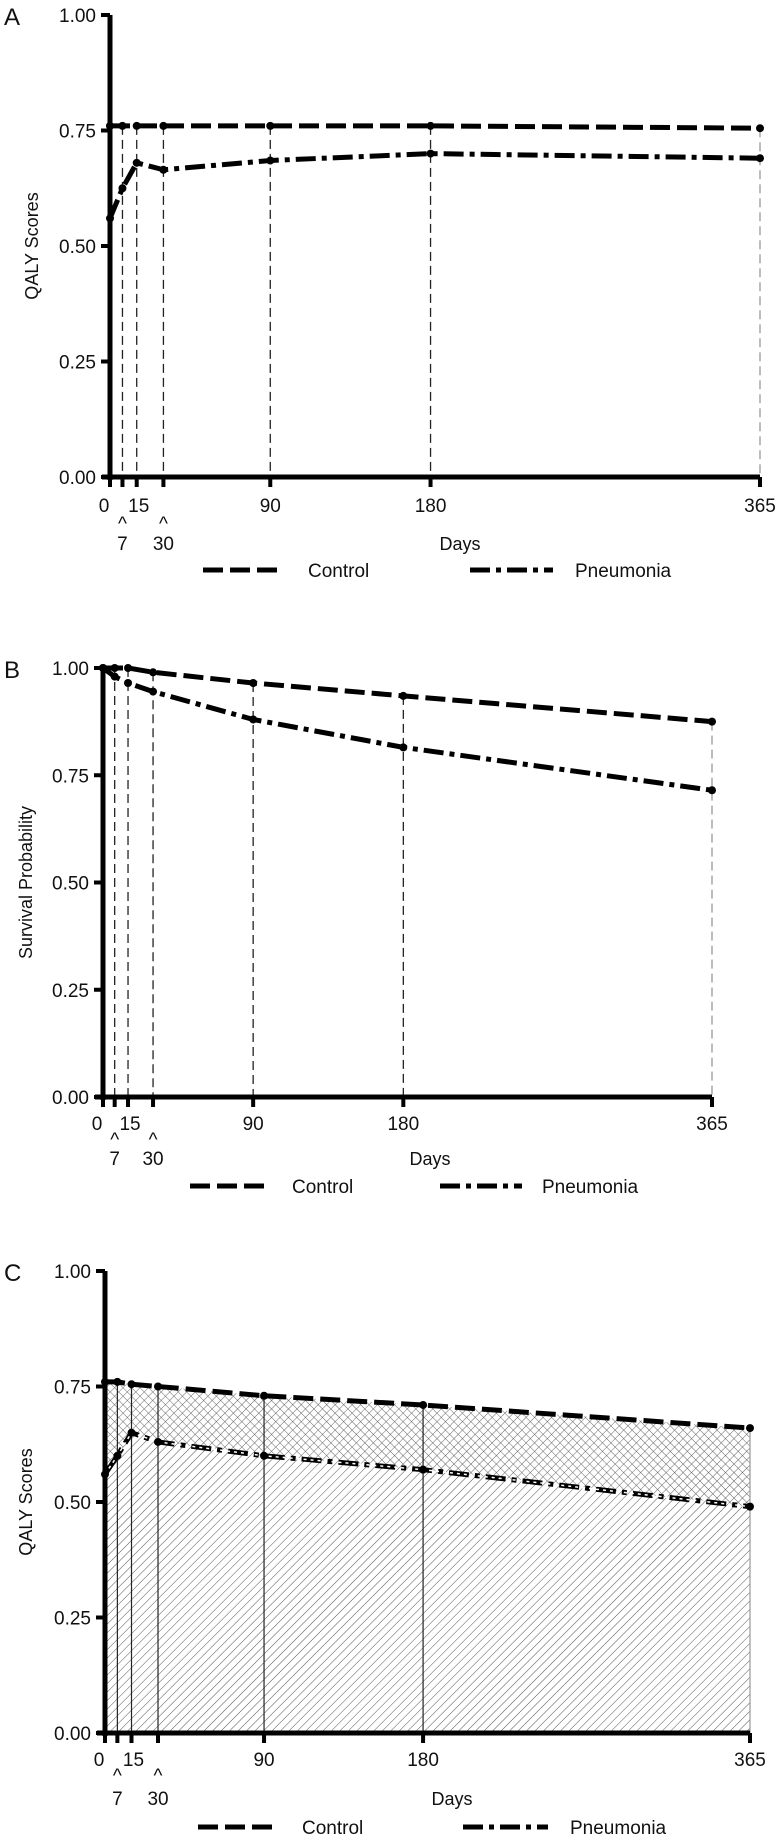  What do you see at coordinates (26, 882) in the screenshot?
I see `y-axis-label: Survival Probability` at bounding box center [26, 882].